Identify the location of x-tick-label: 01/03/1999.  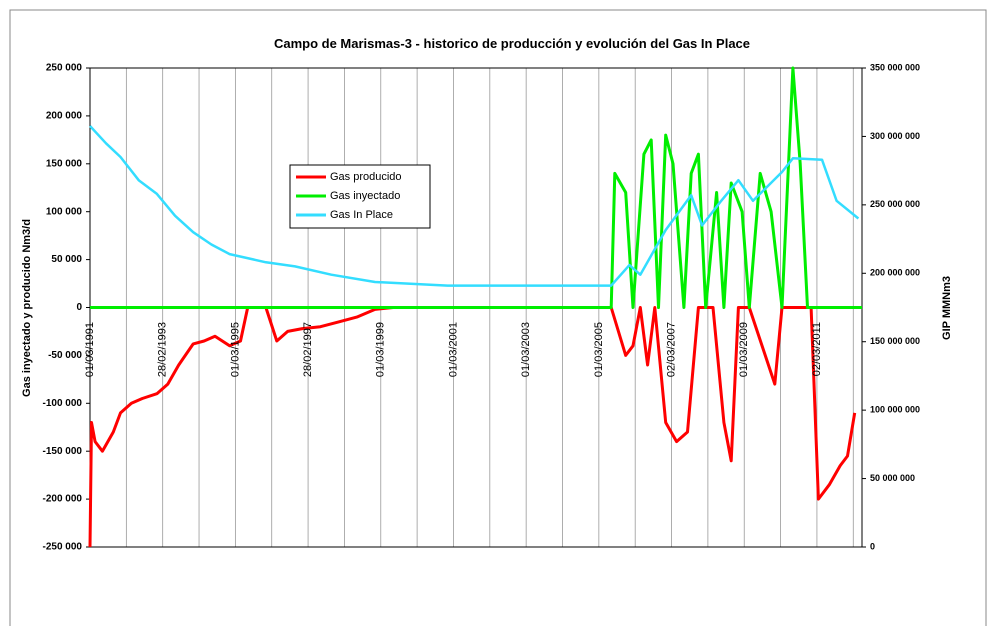
(381, 349).